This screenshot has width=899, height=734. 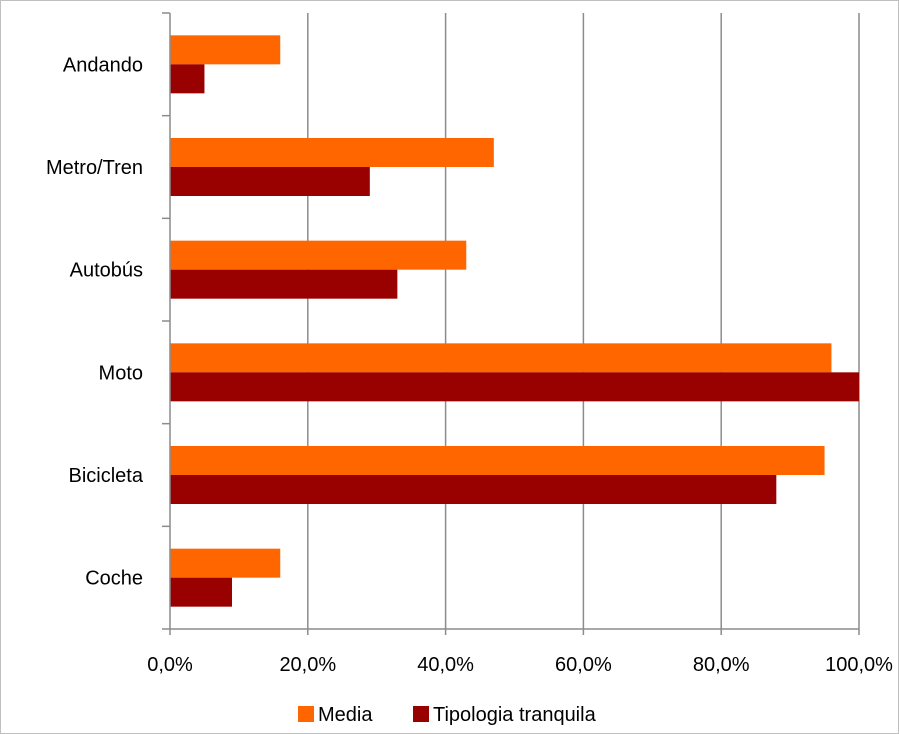 I want to click on x-tick-label: 0,0%, so click(x=170, y=665).